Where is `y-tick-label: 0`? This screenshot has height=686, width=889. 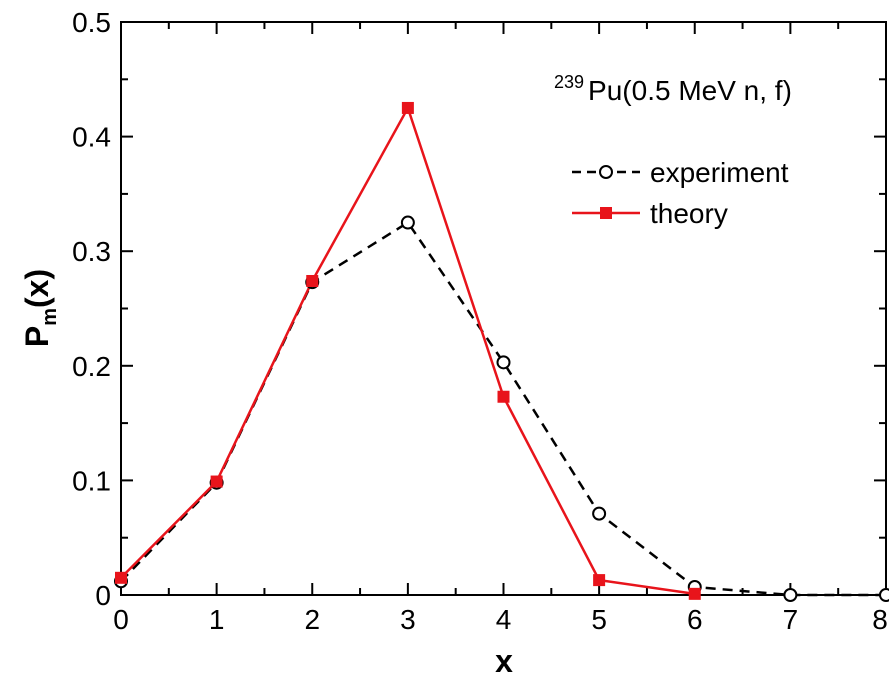
y-tick-label: 0 is located at coordinates (103, 595).